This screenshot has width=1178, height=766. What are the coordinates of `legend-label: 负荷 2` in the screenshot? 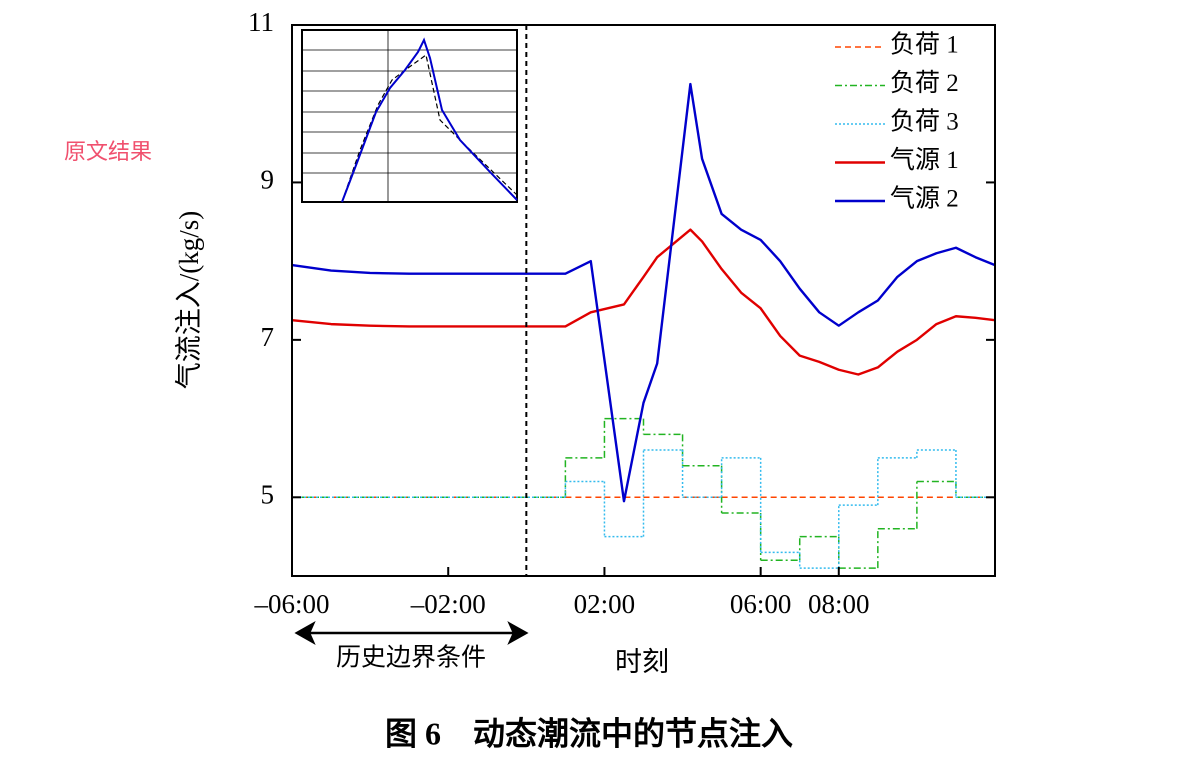 It's located at (924, 83).